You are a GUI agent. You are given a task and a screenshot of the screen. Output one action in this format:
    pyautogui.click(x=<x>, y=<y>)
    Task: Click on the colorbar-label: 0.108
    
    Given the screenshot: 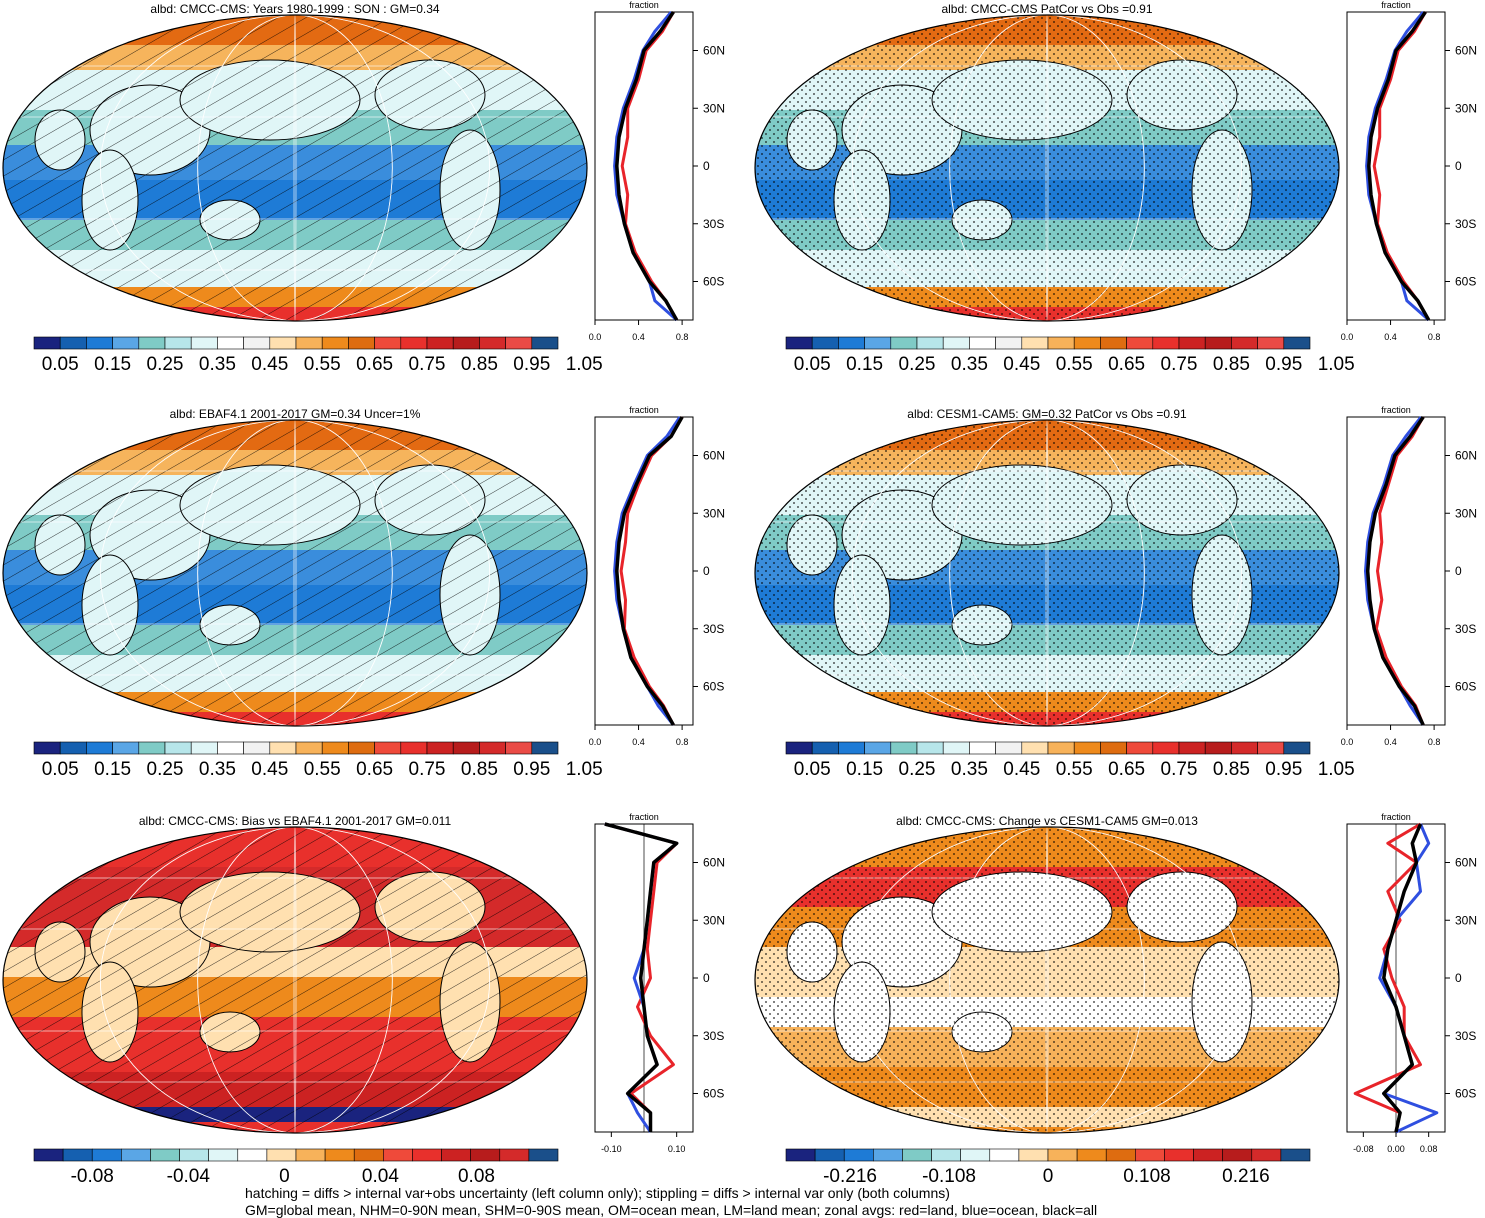 What is the action you would take?
    pyautogui.click(x=1147, y=1176)
    